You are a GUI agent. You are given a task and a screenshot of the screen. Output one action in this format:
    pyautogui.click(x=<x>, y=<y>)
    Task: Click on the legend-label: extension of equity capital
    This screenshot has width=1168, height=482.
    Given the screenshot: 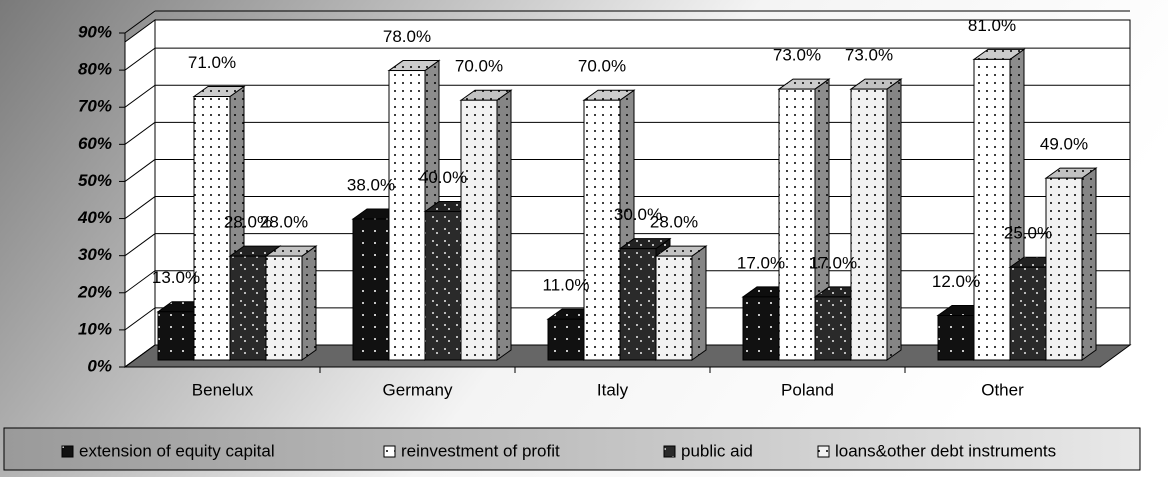 What is the action you would take?
    pyautogui.click(x=177, y=450)
    